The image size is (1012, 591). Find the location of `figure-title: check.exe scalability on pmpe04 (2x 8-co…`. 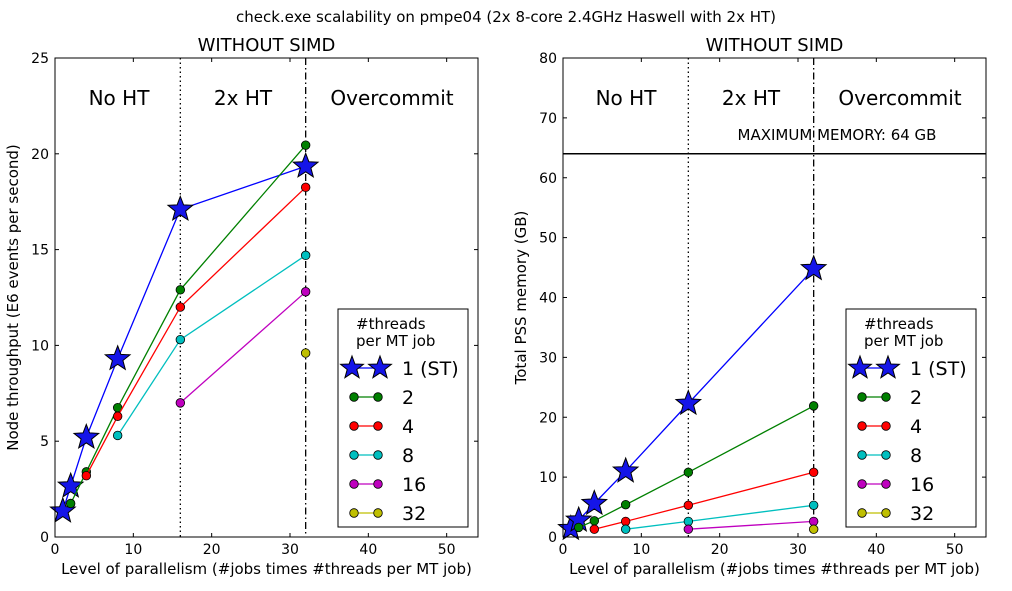

figure-title: check.exe scalability on pmpe04 (2x 8-co… is located at coordinates (506, 17).